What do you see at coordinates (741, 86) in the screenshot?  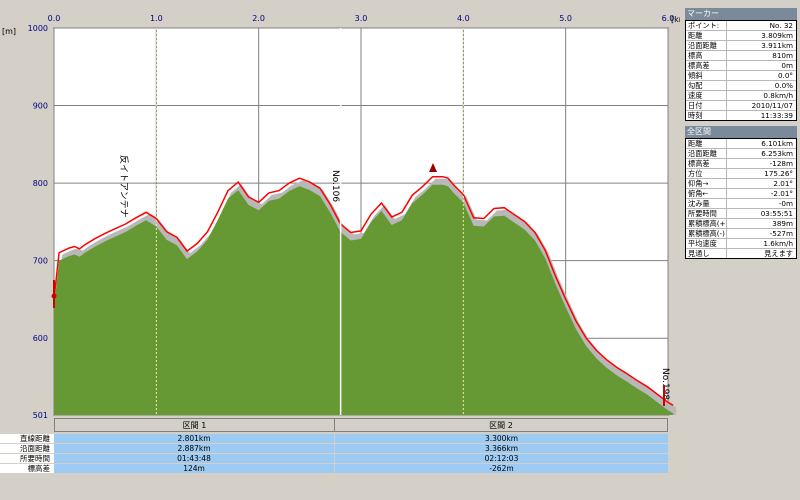 I see `marker-row: 勾配 0.0%` at bounding box center [741, 86].